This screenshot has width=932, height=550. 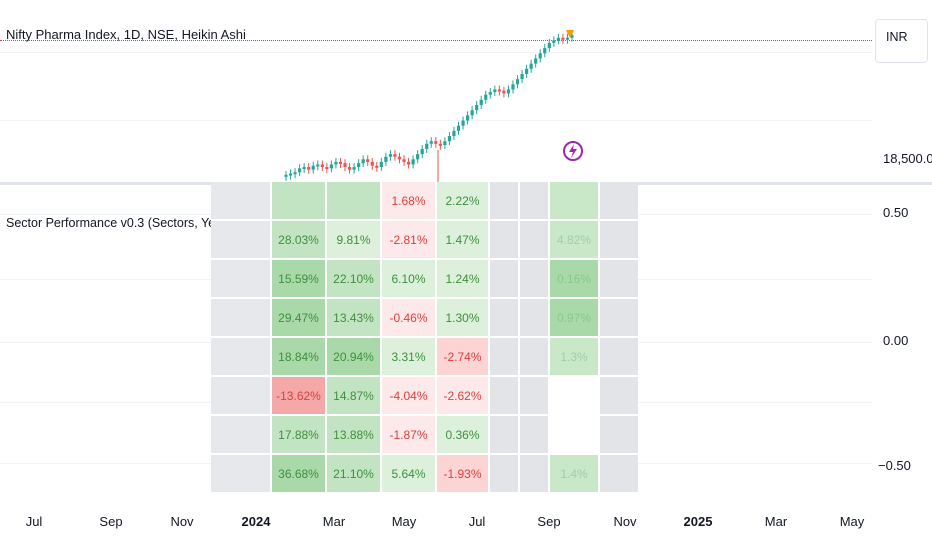 I want to click on earnings-flash-icon, so click(x=573, y=151).